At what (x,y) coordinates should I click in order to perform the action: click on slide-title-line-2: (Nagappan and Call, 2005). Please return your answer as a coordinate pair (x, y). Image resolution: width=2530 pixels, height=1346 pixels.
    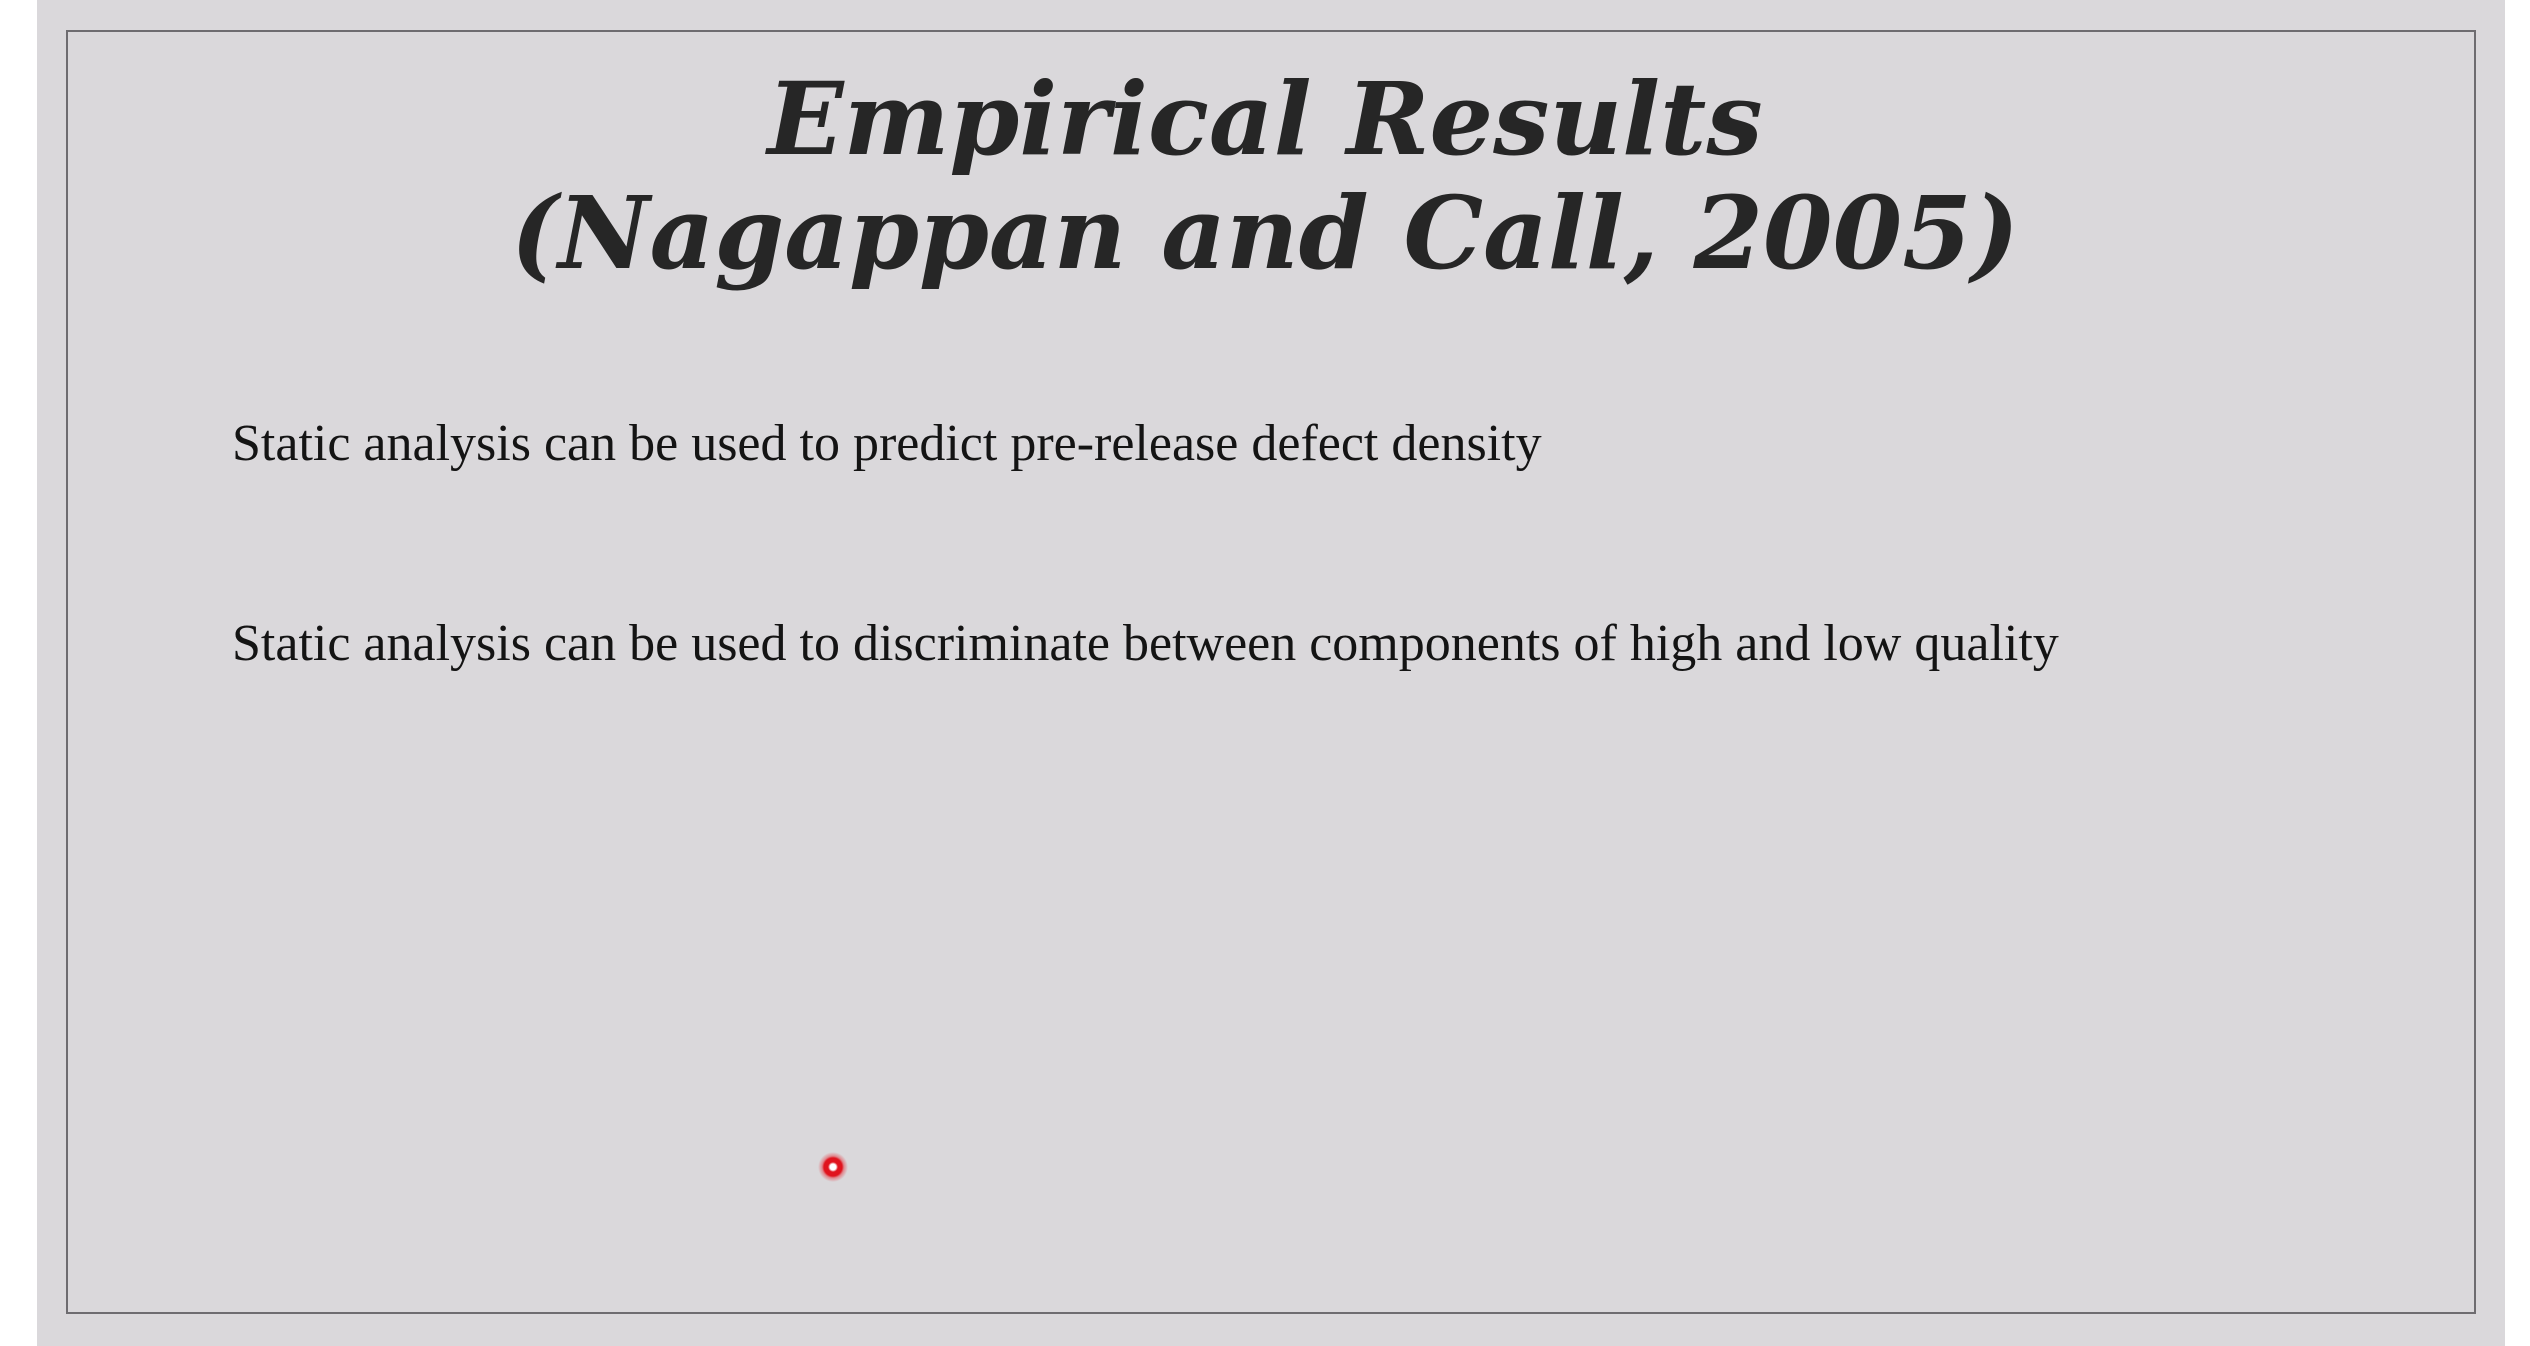
    Looking at the image, I should click on (1265, 233).